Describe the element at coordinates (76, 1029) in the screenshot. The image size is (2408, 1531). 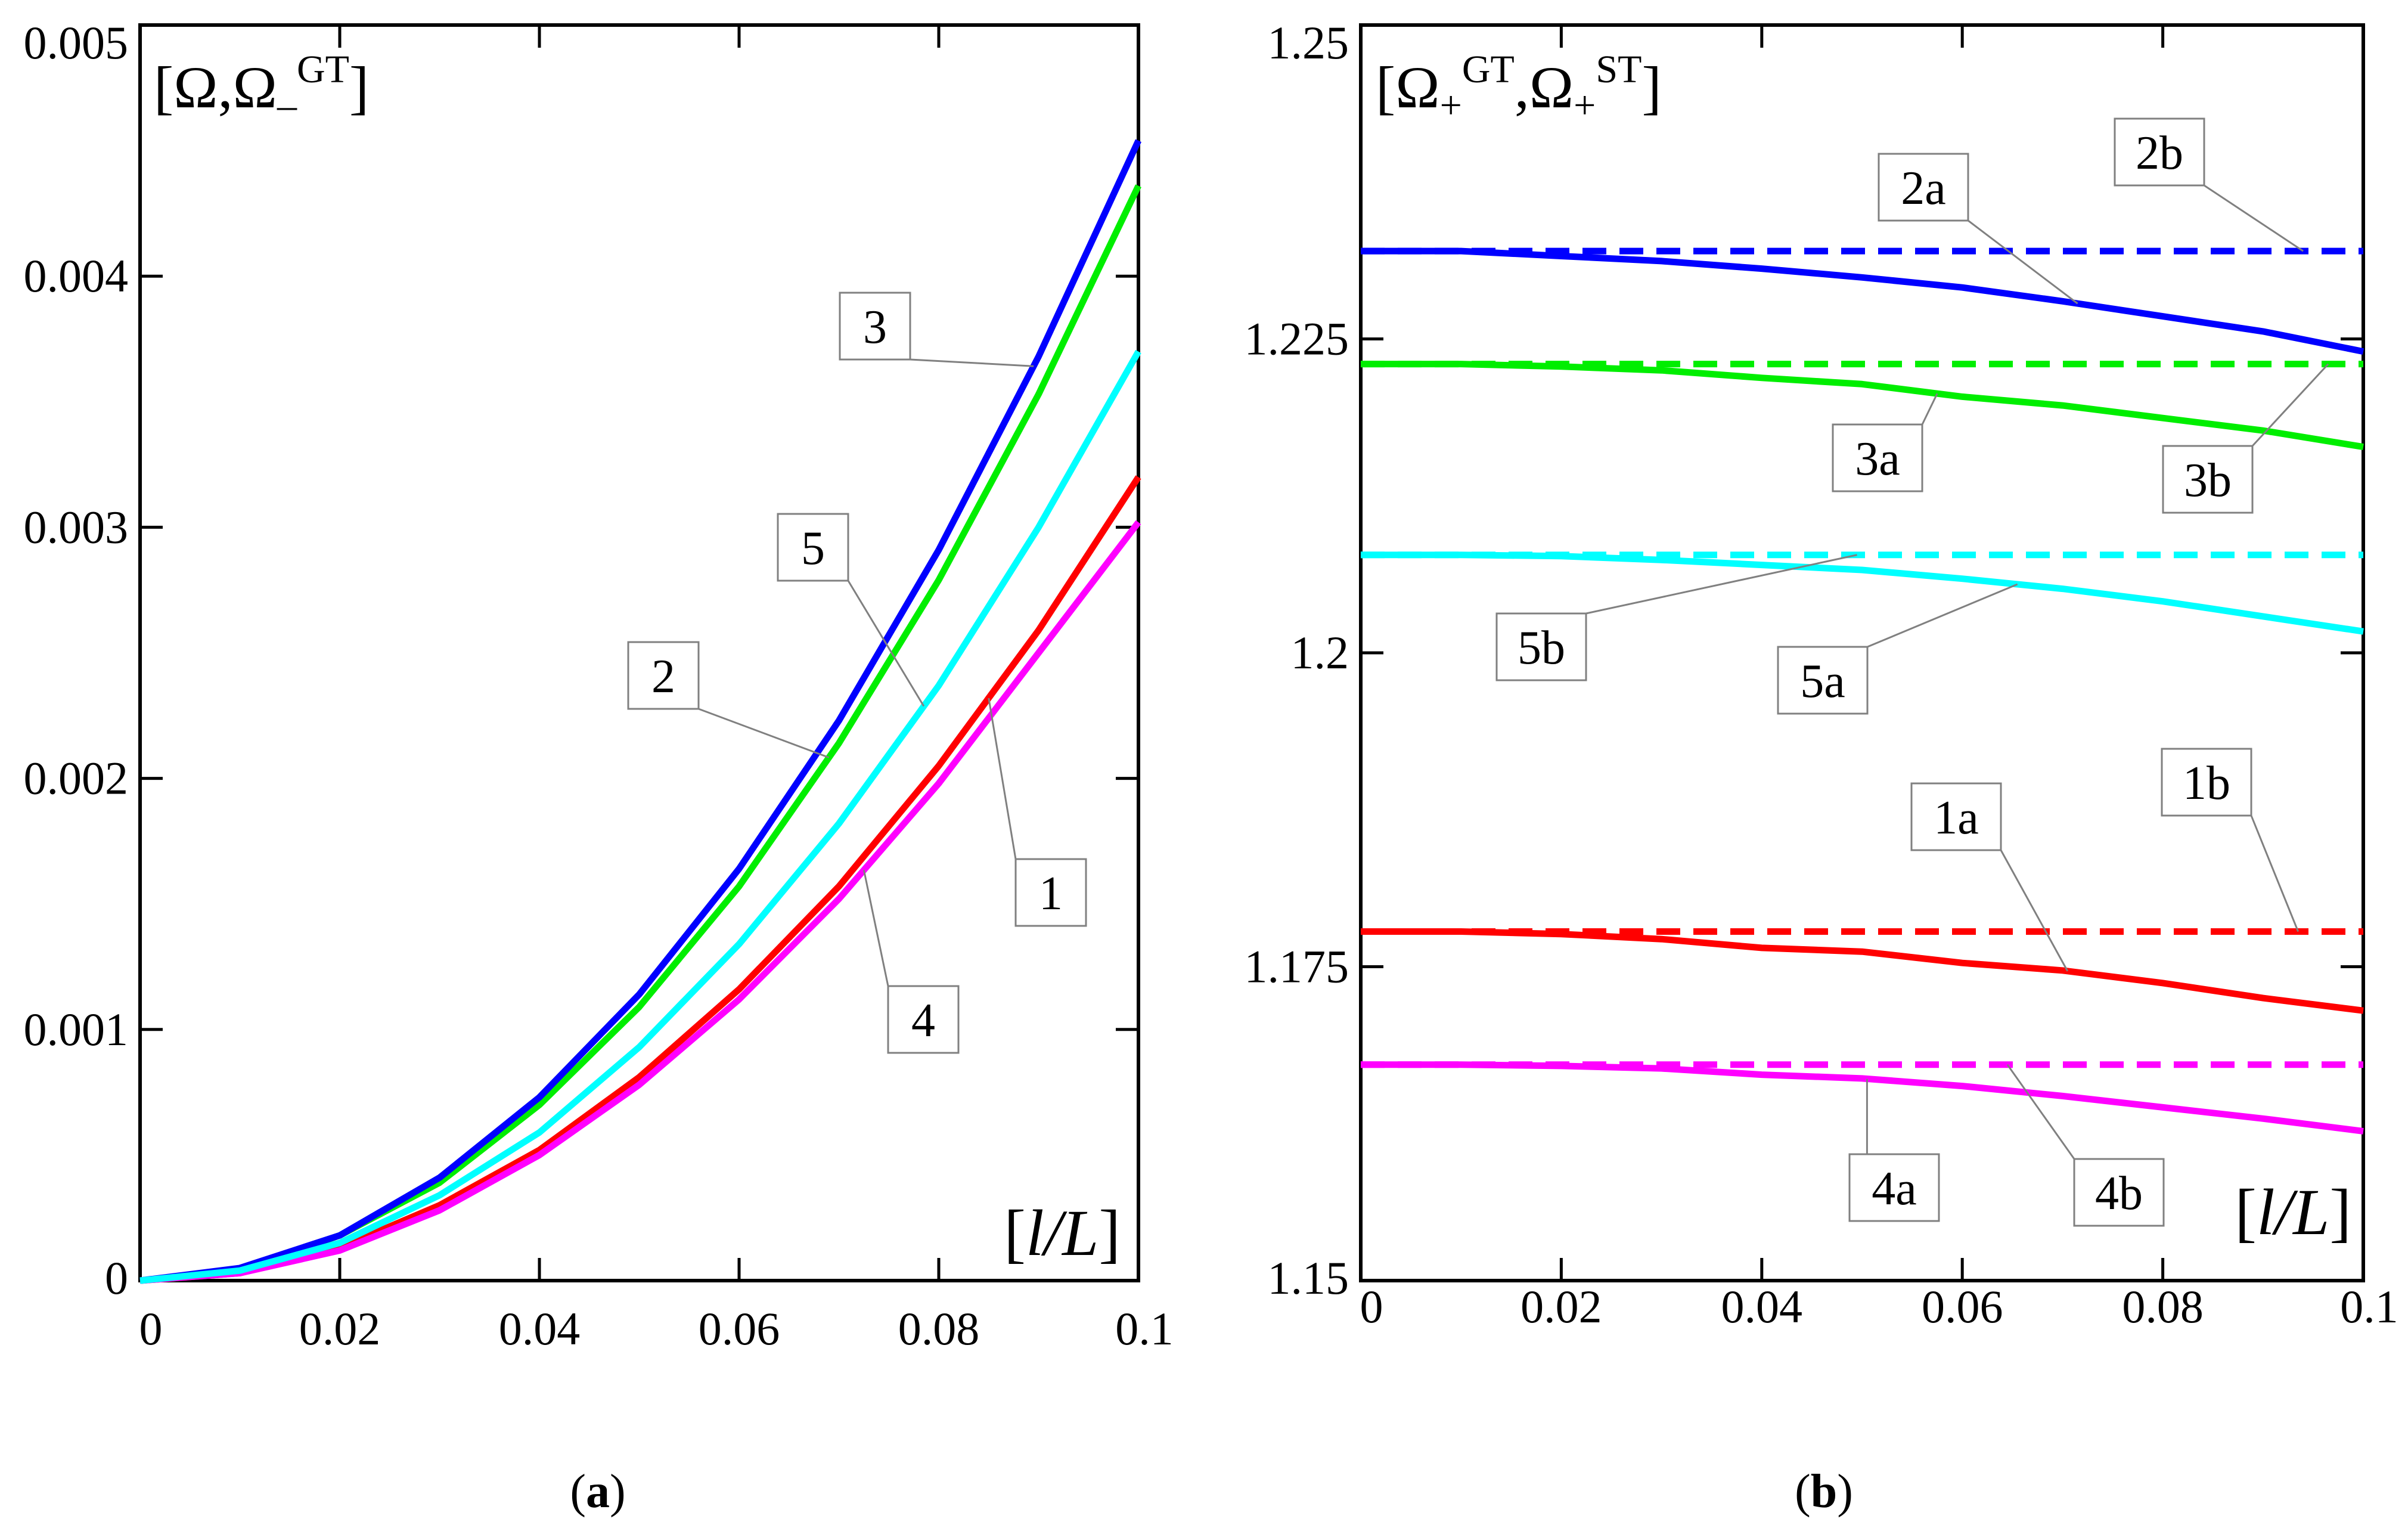
I see `y-tick-label: 0.001` at that location.